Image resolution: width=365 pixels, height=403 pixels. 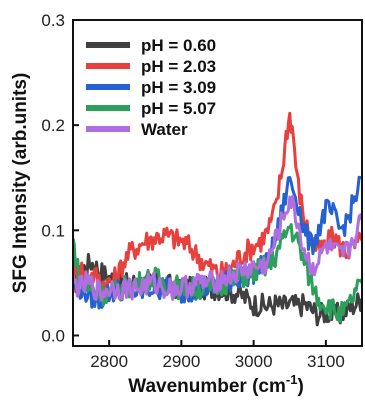 What do you see at coordinates (181, 361) in the screenshot?
I see `x-tick-label: 2900` at bounding box center [181, 361].